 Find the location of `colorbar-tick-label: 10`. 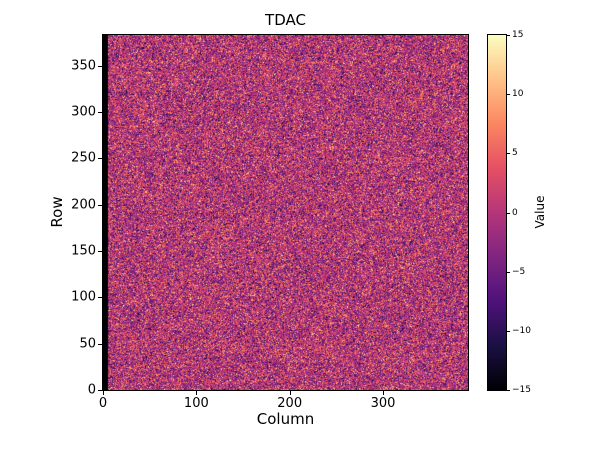

colorbar-tick-label: 10 is located at coordinates (518, 94).